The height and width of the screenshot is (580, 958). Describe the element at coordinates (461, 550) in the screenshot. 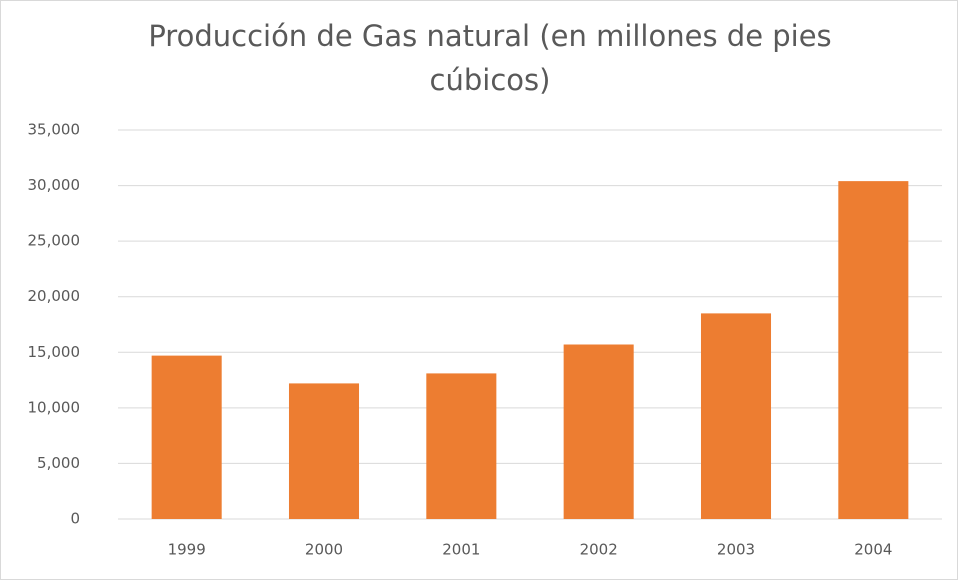

I see `x-tick-label: 2001` at that location.